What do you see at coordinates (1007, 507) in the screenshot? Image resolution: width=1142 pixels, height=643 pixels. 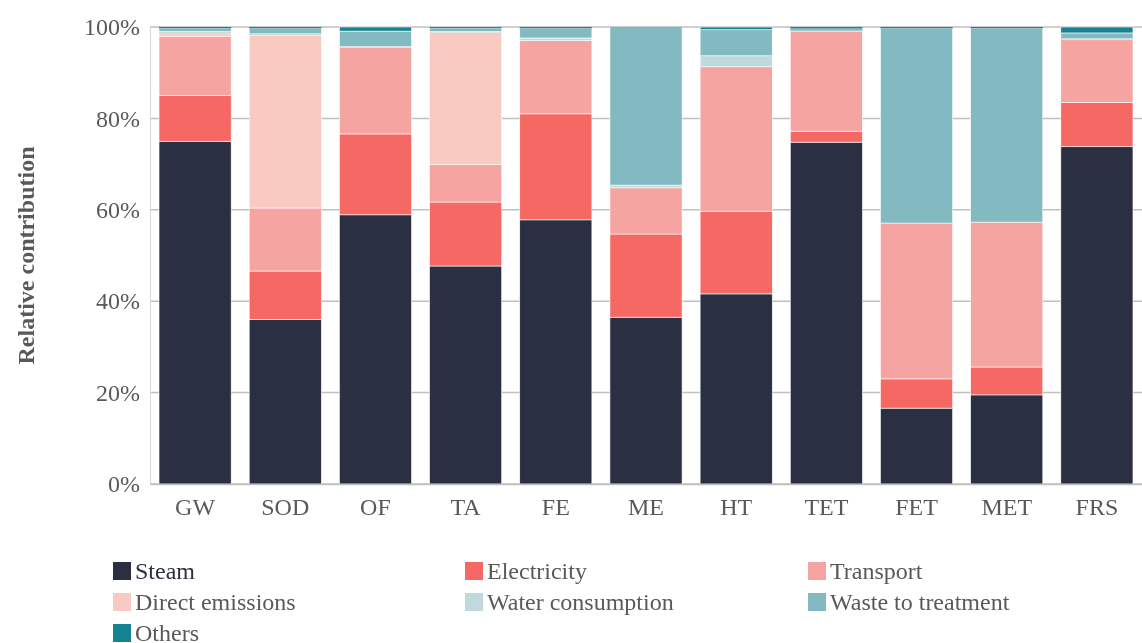 I see `x-tick-label: MET` at bounding box center [1007, 507].